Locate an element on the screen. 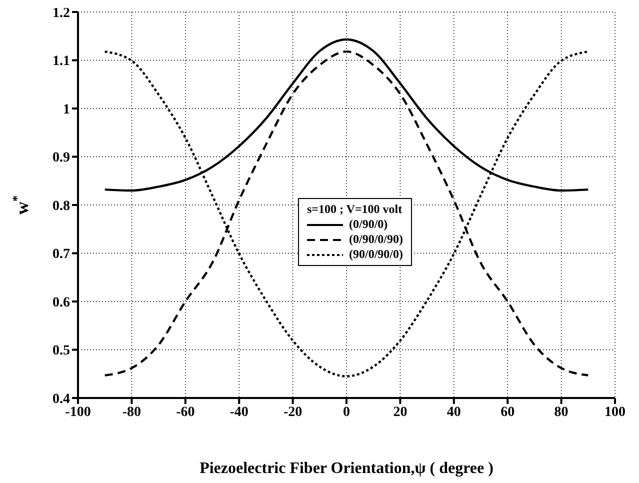  legend-label: (90/0/90/0) is located at coordinates (376, 254).